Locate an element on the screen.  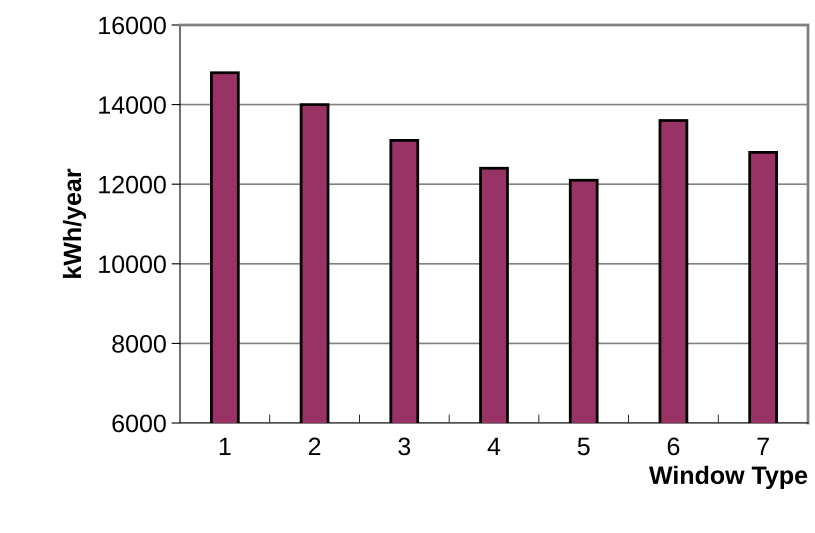
x-tick-label: 7 is located at coordinates (763, 447).